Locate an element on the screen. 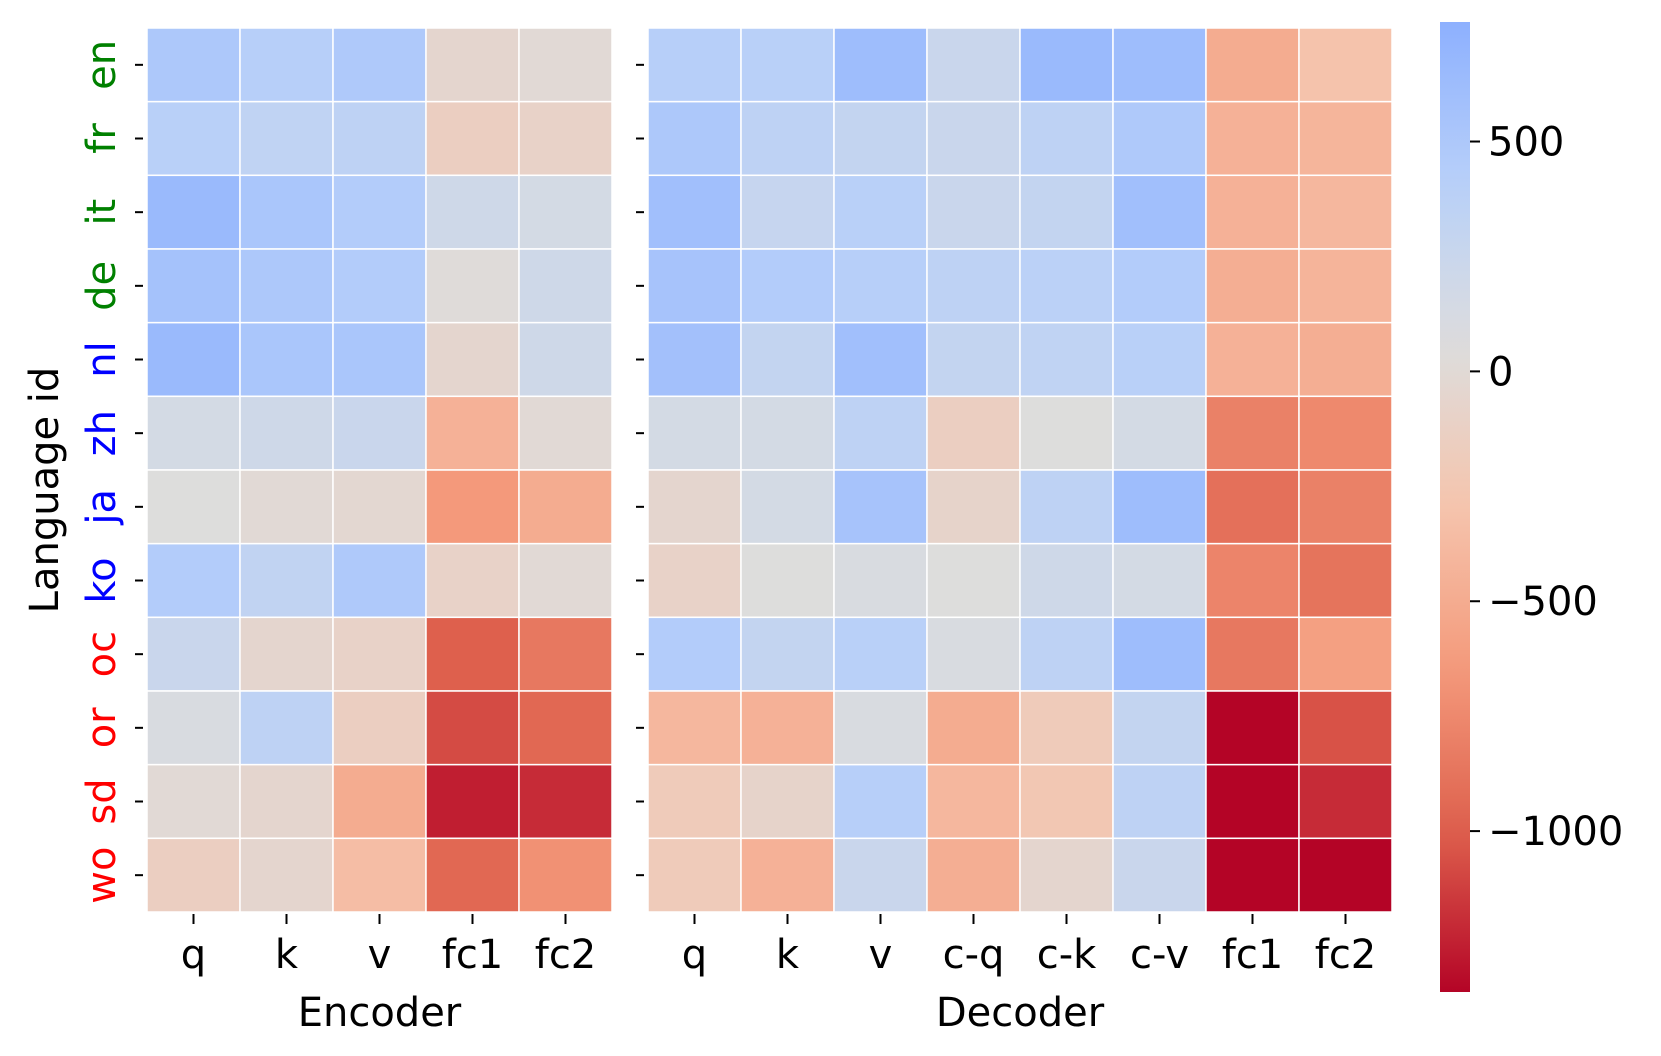 The height and width of the screenshot is (1056, 1661). x-tick-label-q: q is located at coordinates (694, 955).